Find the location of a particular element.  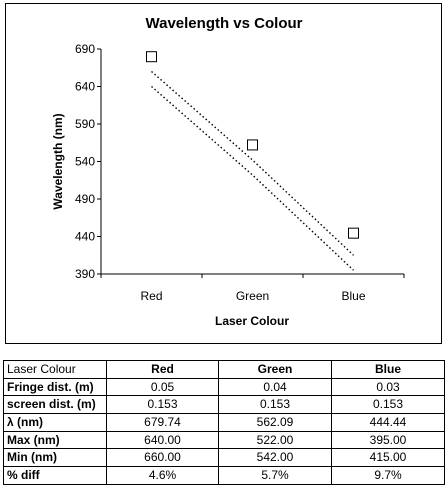

table-cell: 0.05 is located at coordinates (162, 387).